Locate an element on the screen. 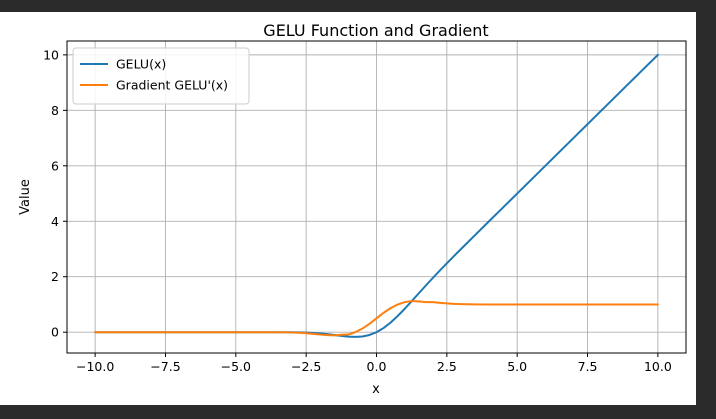 Image resolution: width=716 pixels, height=419 pixels. x-tick-label: −5.0 is located at coordinates (236, 366).